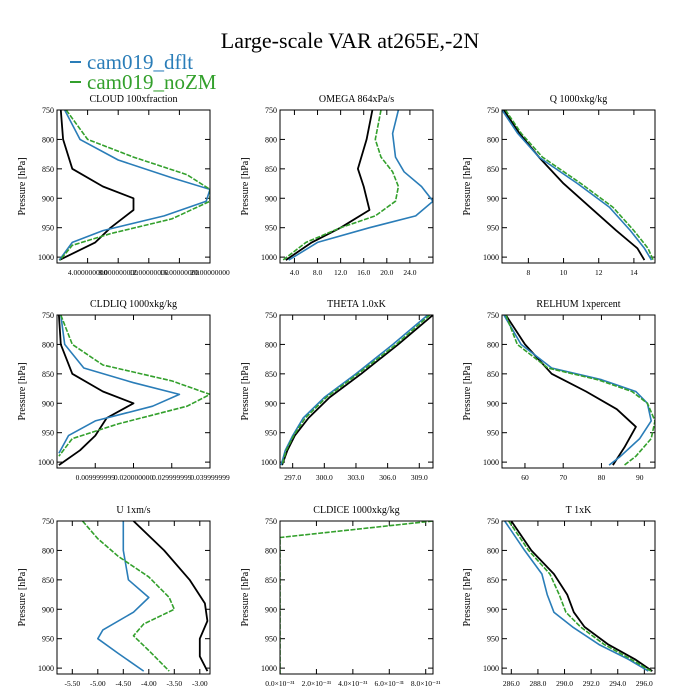  I want to click on panel-4-xtick-label: 0.029999999, so click(172, 477).